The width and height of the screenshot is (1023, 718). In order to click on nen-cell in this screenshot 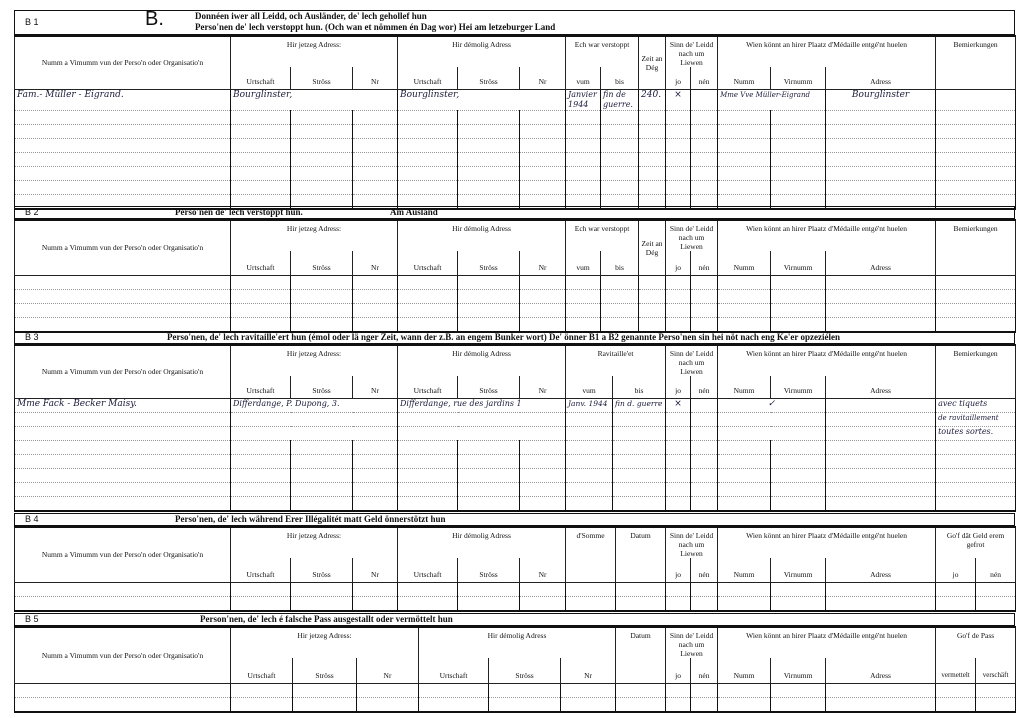, I will do `click(704, 100)`.